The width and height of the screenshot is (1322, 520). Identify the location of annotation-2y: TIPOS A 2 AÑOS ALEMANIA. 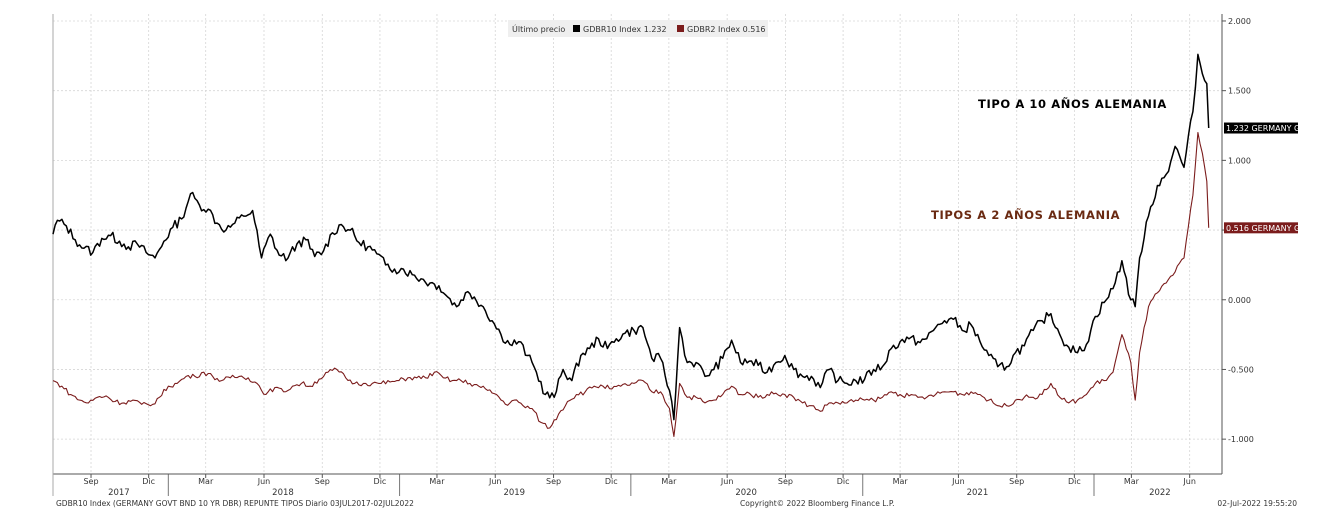
(1025, 214).